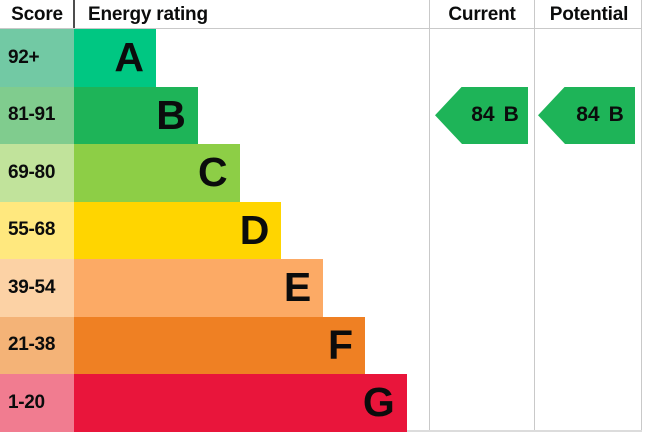 The width and height of the screenshot is (655, 437). I want to click on band-bar-a: A, so click(115, 58).